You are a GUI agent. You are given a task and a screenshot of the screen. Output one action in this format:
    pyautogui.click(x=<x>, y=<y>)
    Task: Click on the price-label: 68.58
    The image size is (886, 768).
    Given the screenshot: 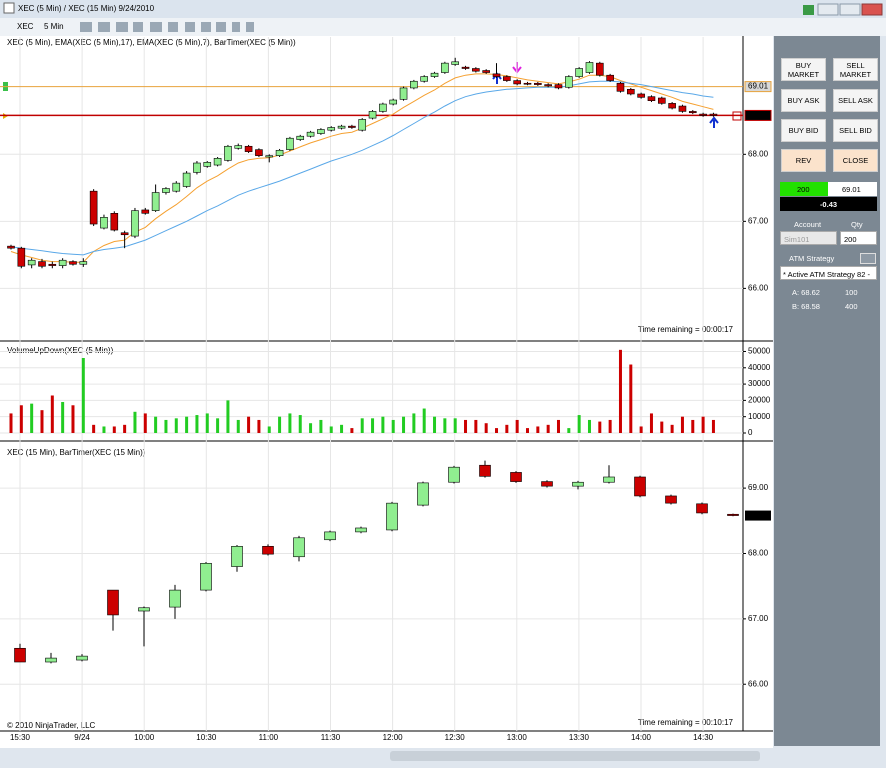 What is the action you would take?
    pyautogui.click(x=758, y=515)
    